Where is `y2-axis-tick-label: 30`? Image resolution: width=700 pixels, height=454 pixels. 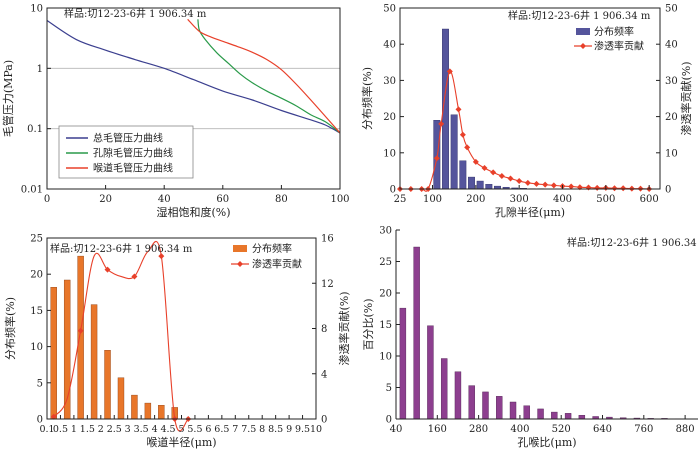 y2-axis-tick-label: 30 is located at coordinates (671, 81).